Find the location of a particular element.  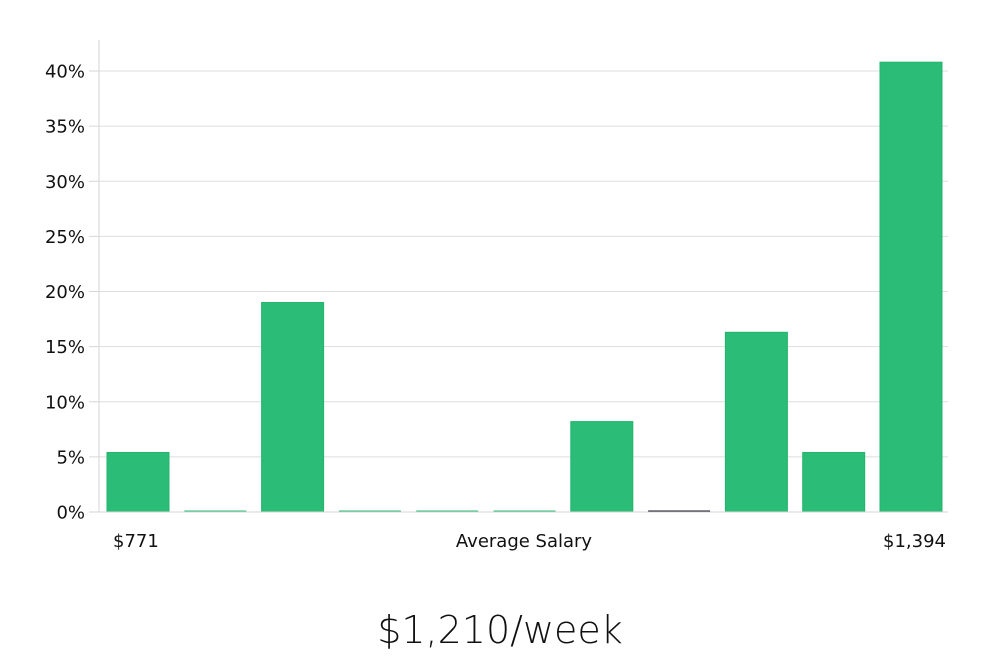

y-tick-label: 25% is located at coordinates (65, 237).